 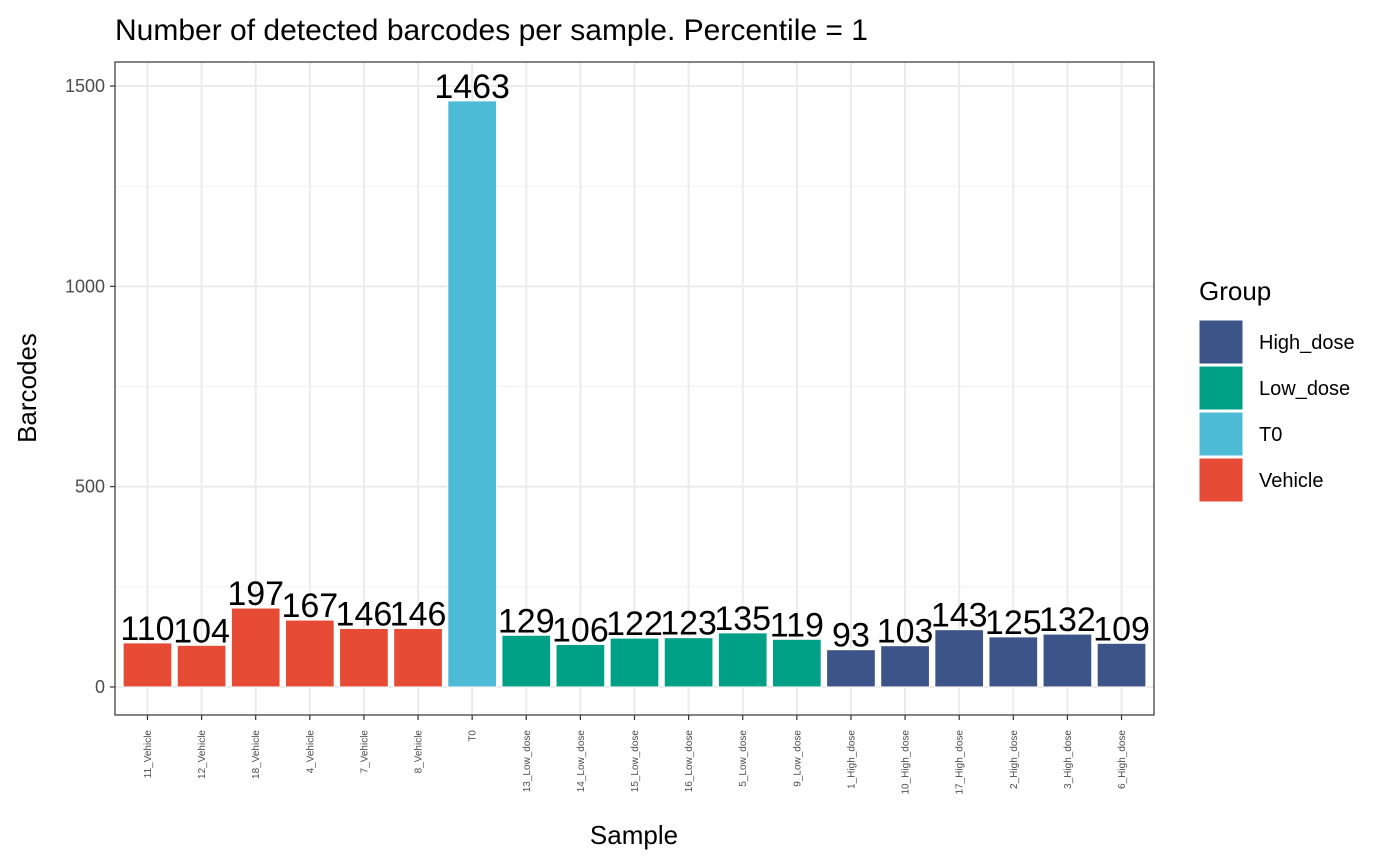 What do you see at coordinates (1013, 662) in the screenshot?
I see `bar-2_High_dose` at bounding box center [1013, 662].